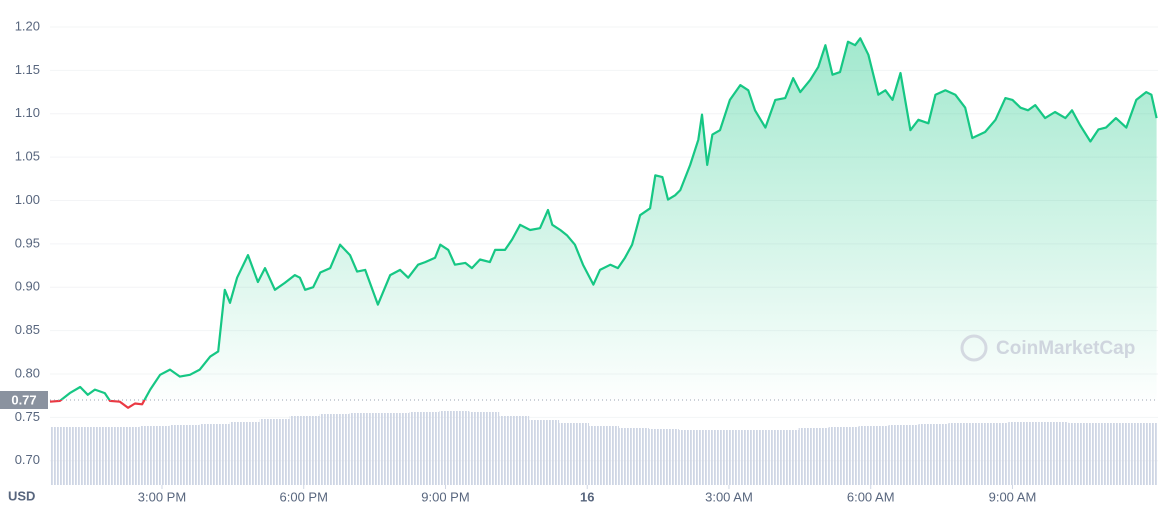 The width and height of the screenshot is (1171, 513). I want to click on y-tick-label: 1.10, so click(27, 112).